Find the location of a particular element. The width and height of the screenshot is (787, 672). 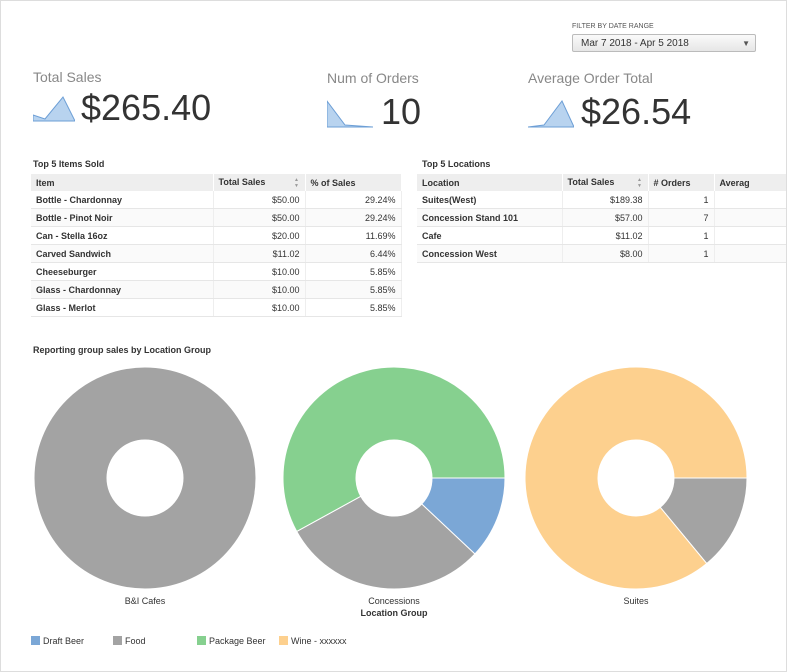

table-row: Concession West $8.00 1 is located at coordinates (601, 253).